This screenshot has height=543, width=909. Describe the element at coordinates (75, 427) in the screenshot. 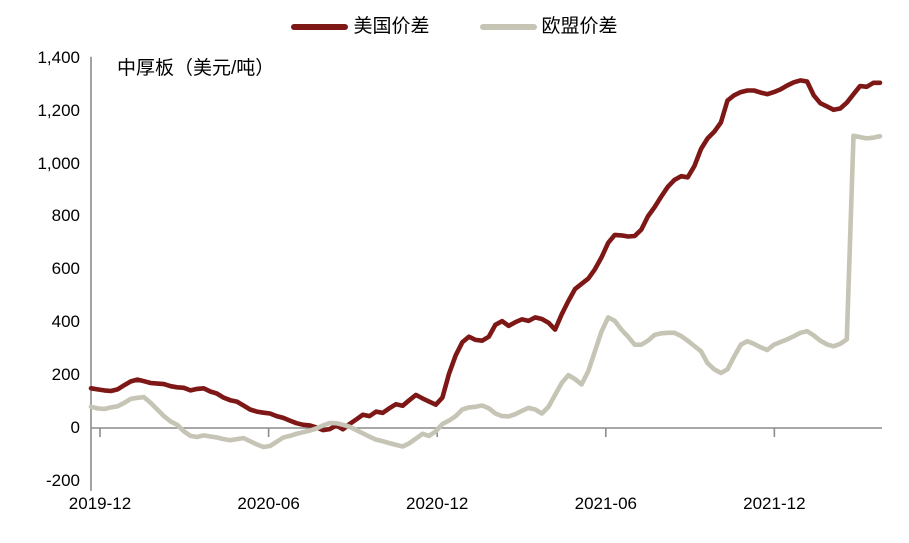

I see `y-axis-label-0: 0` at that location.